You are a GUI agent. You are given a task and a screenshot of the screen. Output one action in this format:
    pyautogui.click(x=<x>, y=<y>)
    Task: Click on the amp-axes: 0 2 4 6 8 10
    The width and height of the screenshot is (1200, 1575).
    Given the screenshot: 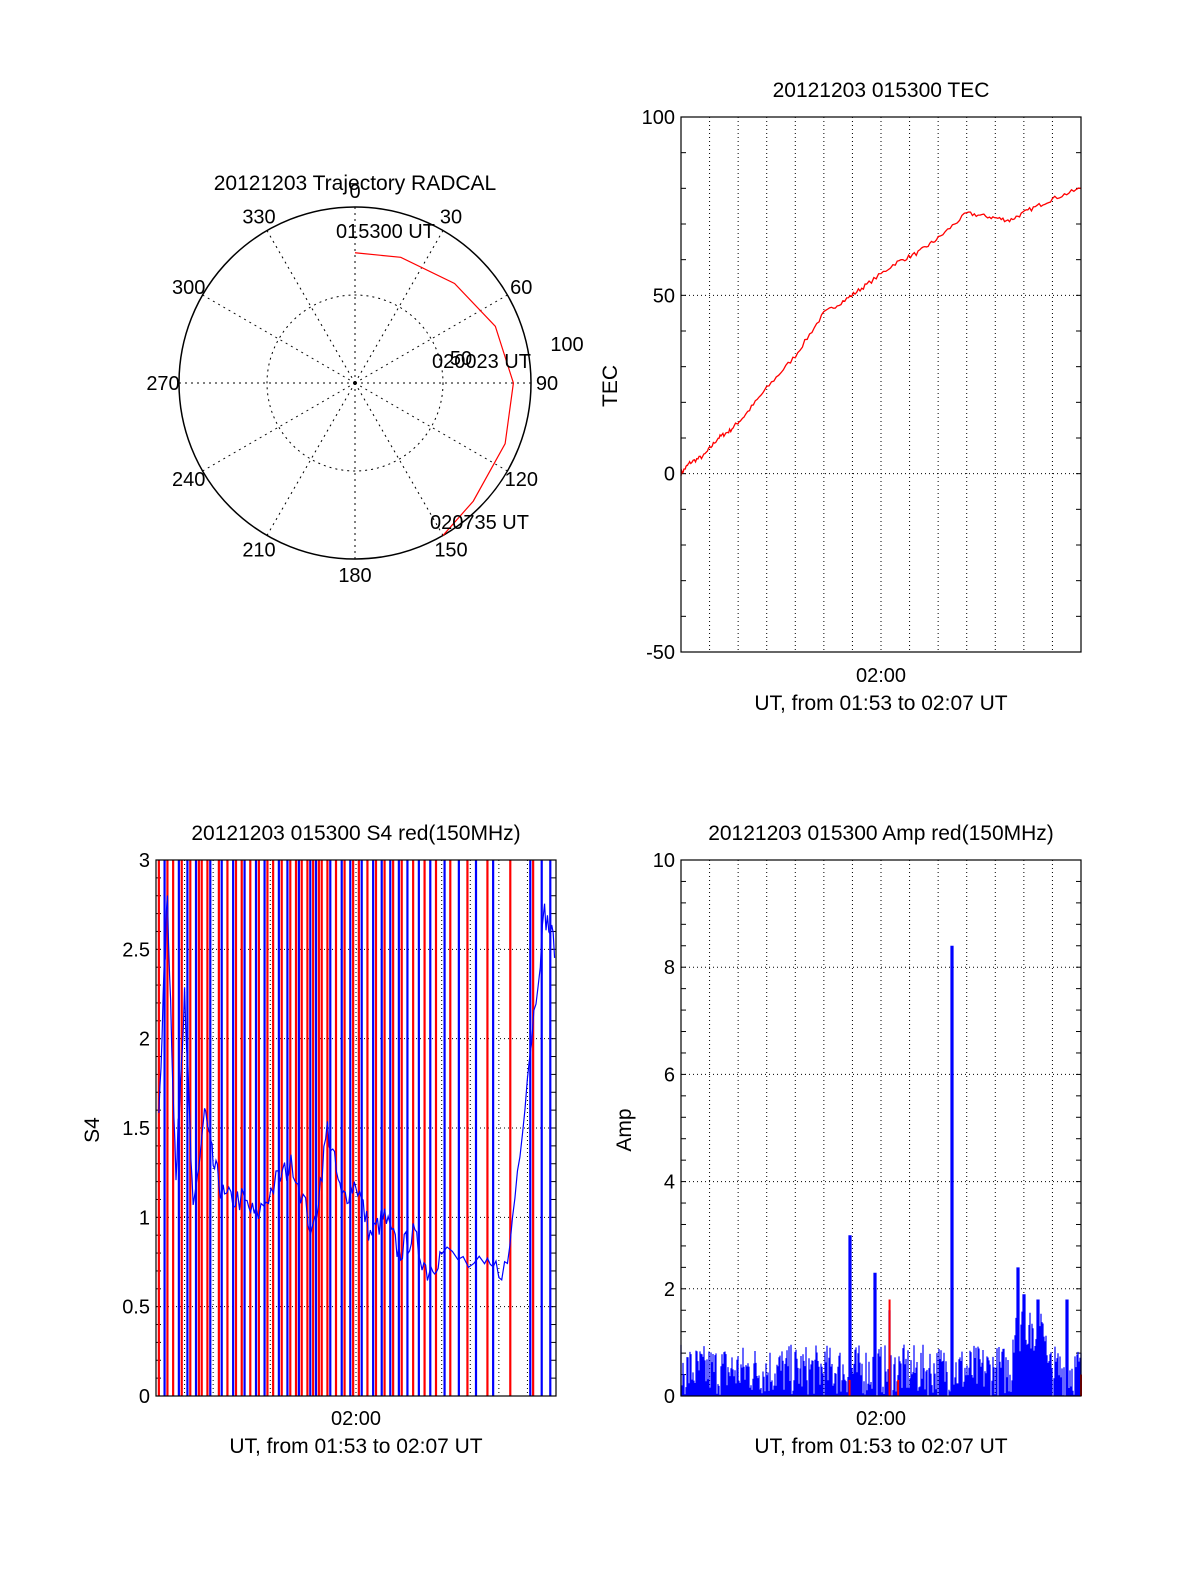 What is the action you would take?
    pyautogui.click(x=867, y=1129)
    